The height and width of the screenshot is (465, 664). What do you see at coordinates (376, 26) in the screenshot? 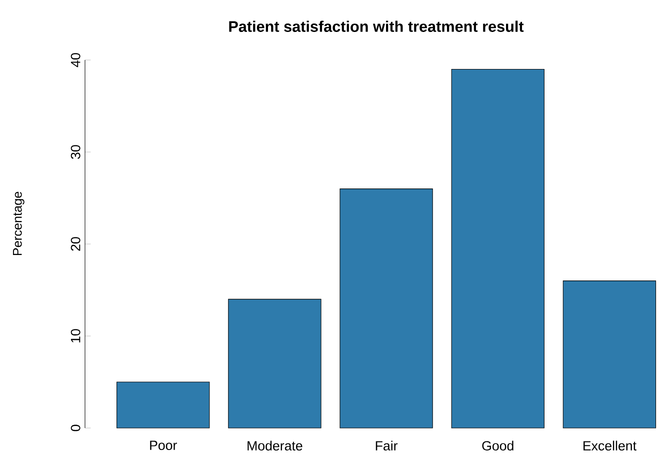
I see `chart-title: Patient satisfaction with treatment result` at bounding box center [376, 26].